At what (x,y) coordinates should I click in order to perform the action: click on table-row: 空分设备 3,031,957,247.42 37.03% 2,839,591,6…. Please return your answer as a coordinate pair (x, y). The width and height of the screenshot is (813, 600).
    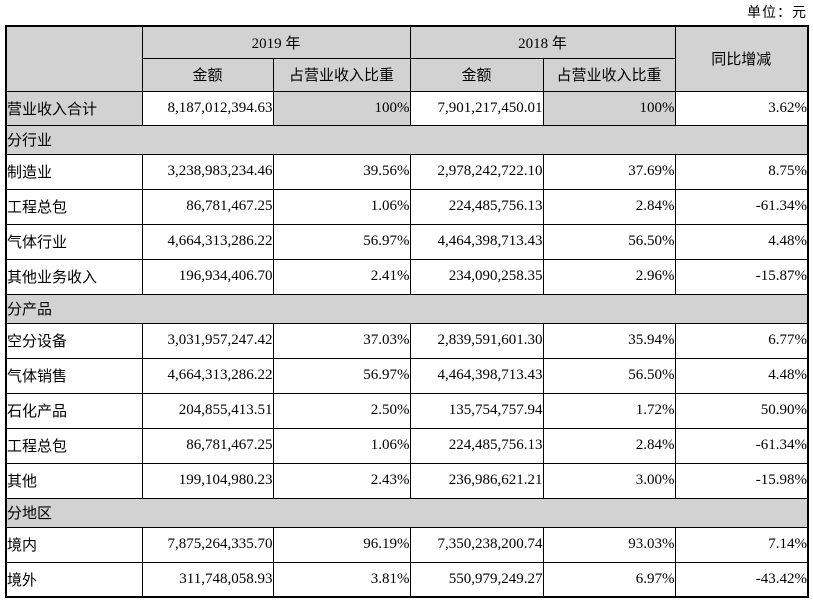
    Looking at the image, I should click on (407, 340).